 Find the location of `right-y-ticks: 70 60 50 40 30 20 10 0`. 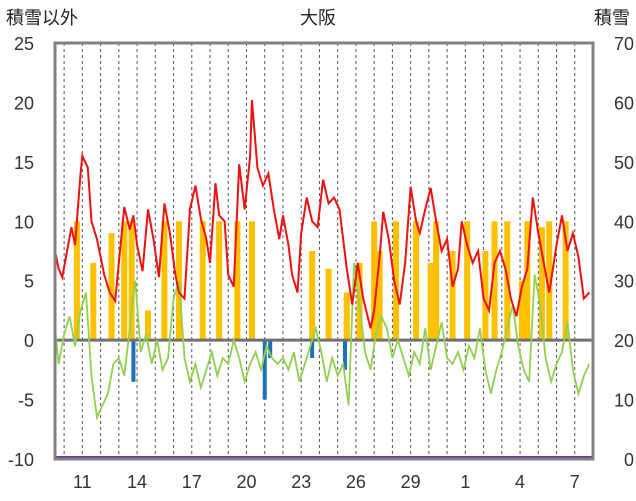

right-y-ticks: 70 60 50 40 30 20 10 0 is located at coordinates (624, 252).